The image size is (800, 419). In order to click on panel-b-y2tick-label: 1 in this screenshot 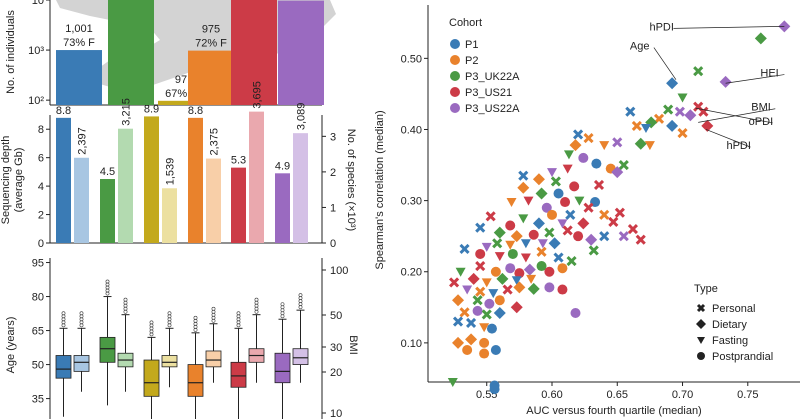, I will do `click(333, 208)`.